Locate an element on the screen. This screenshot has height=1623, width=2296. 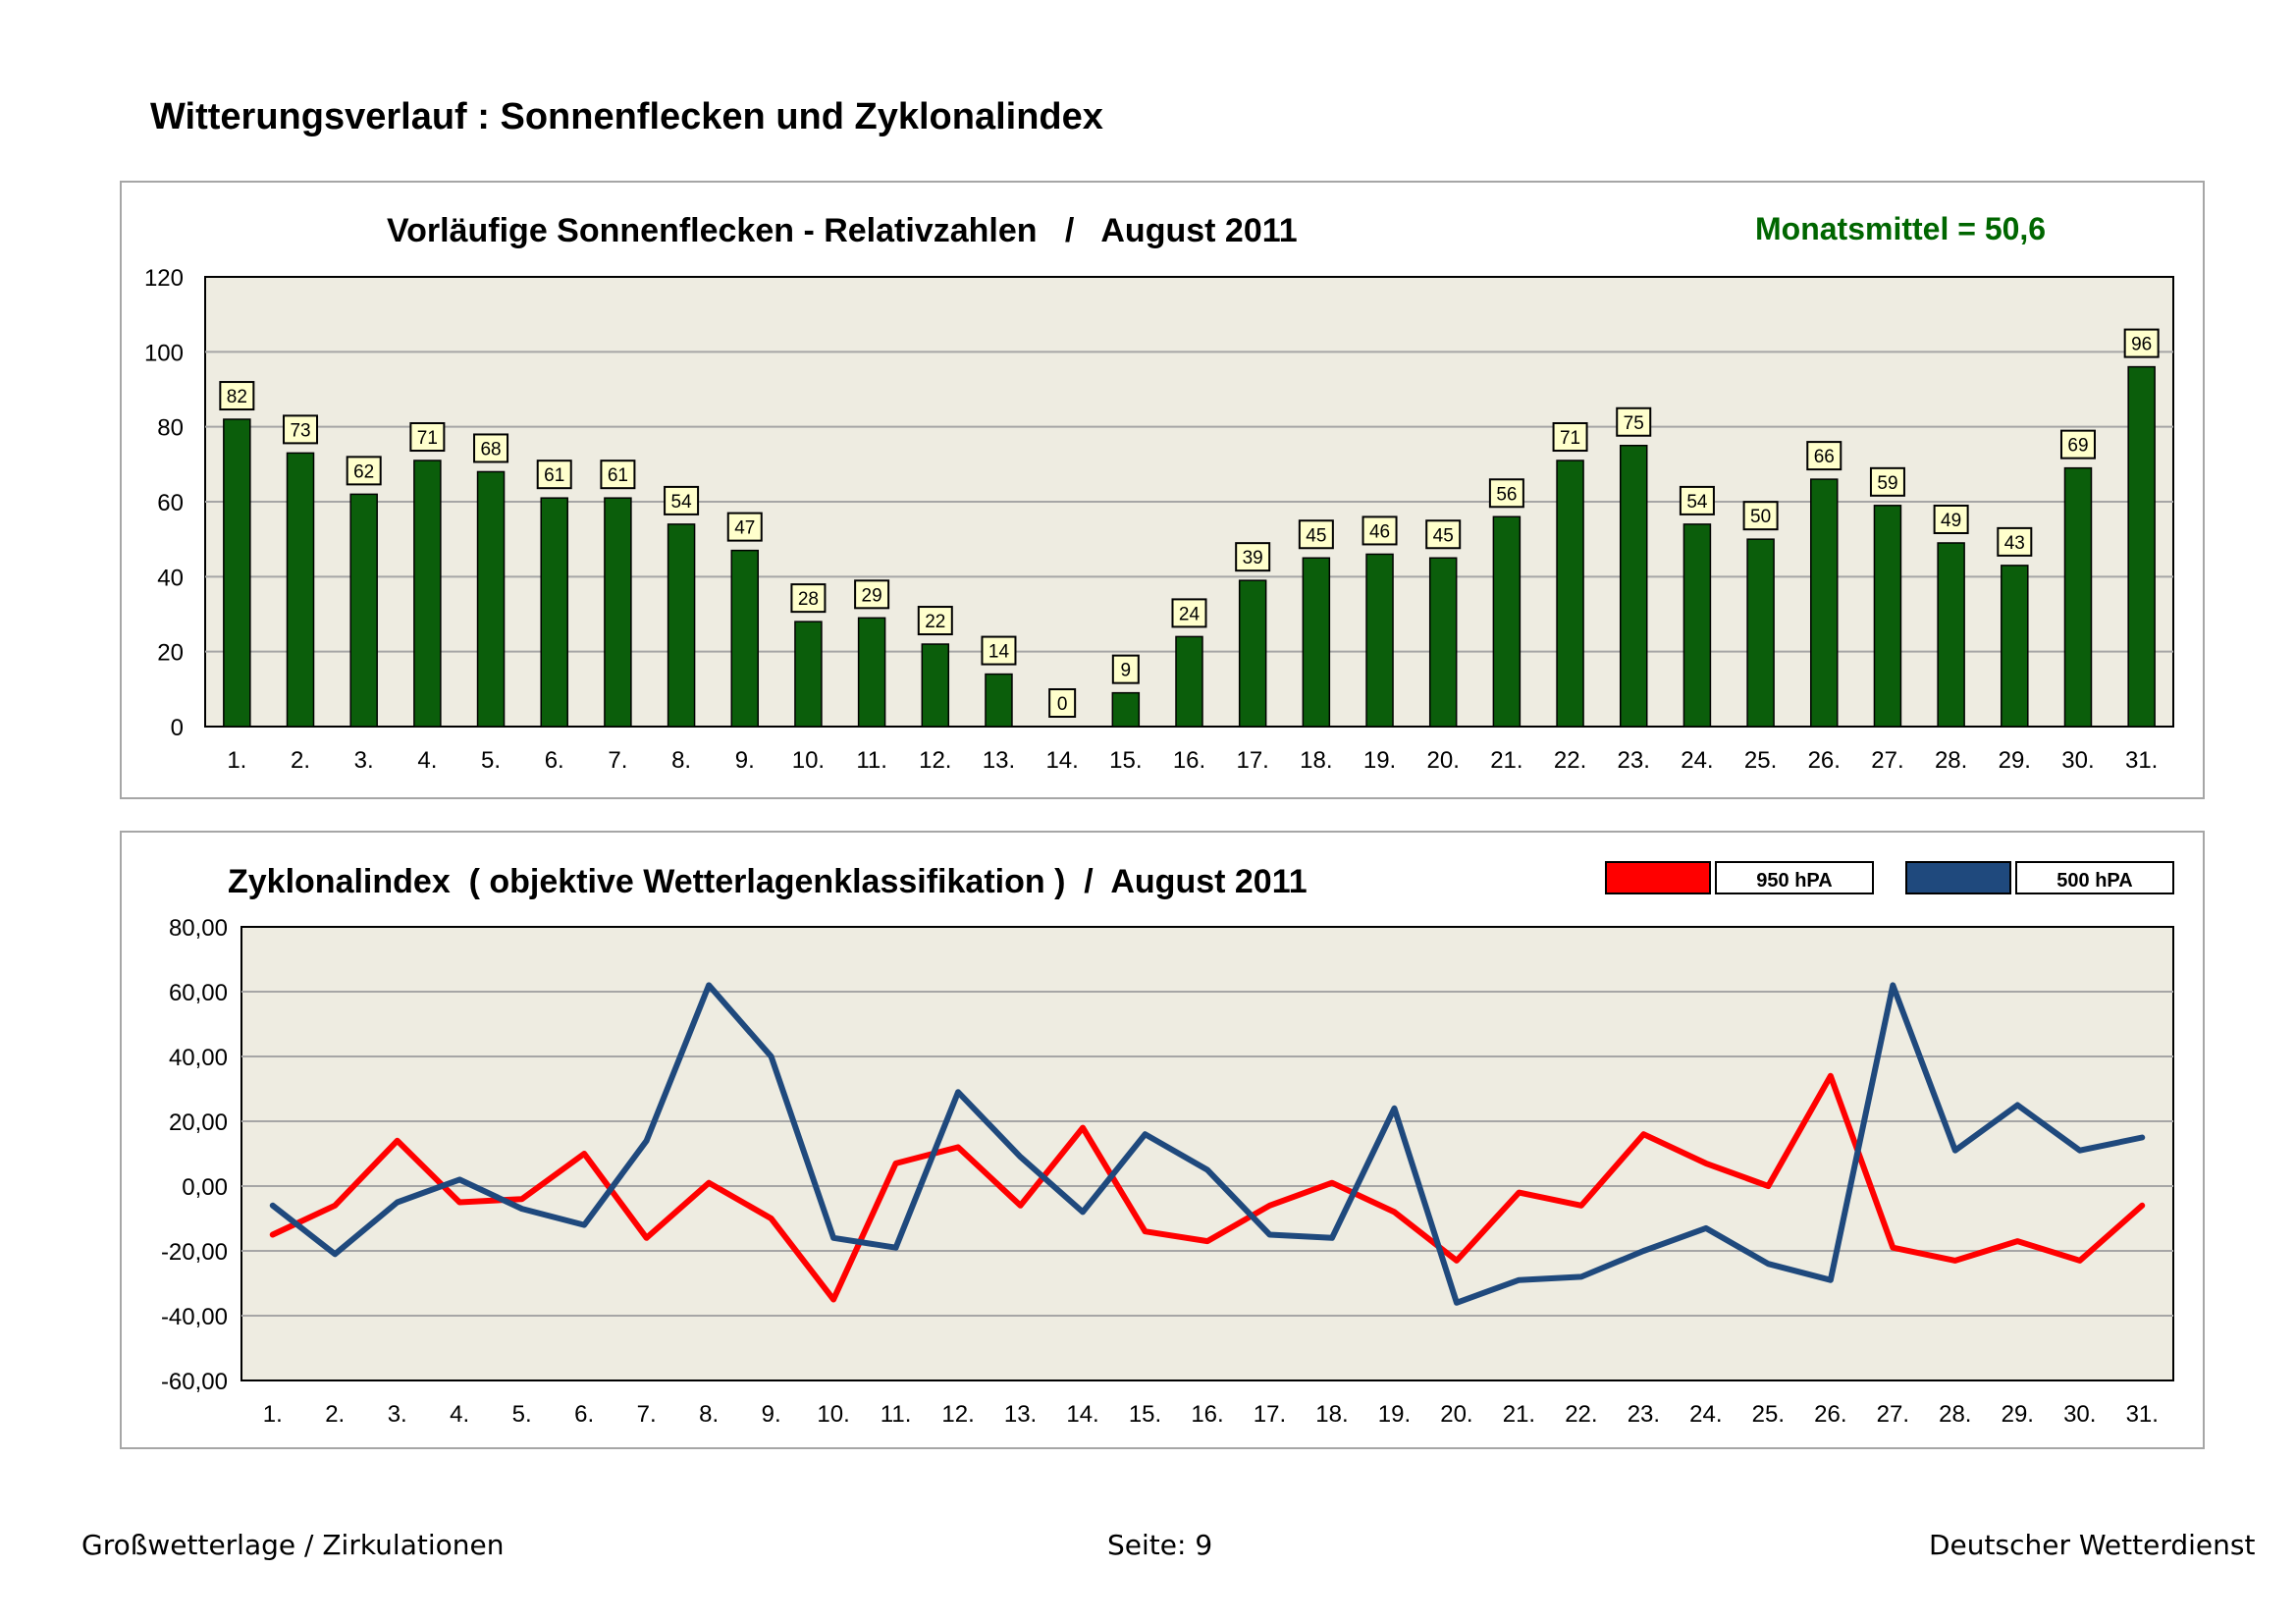
line-y-tick-label: 20,00 is located at coordinates (198, 1122).